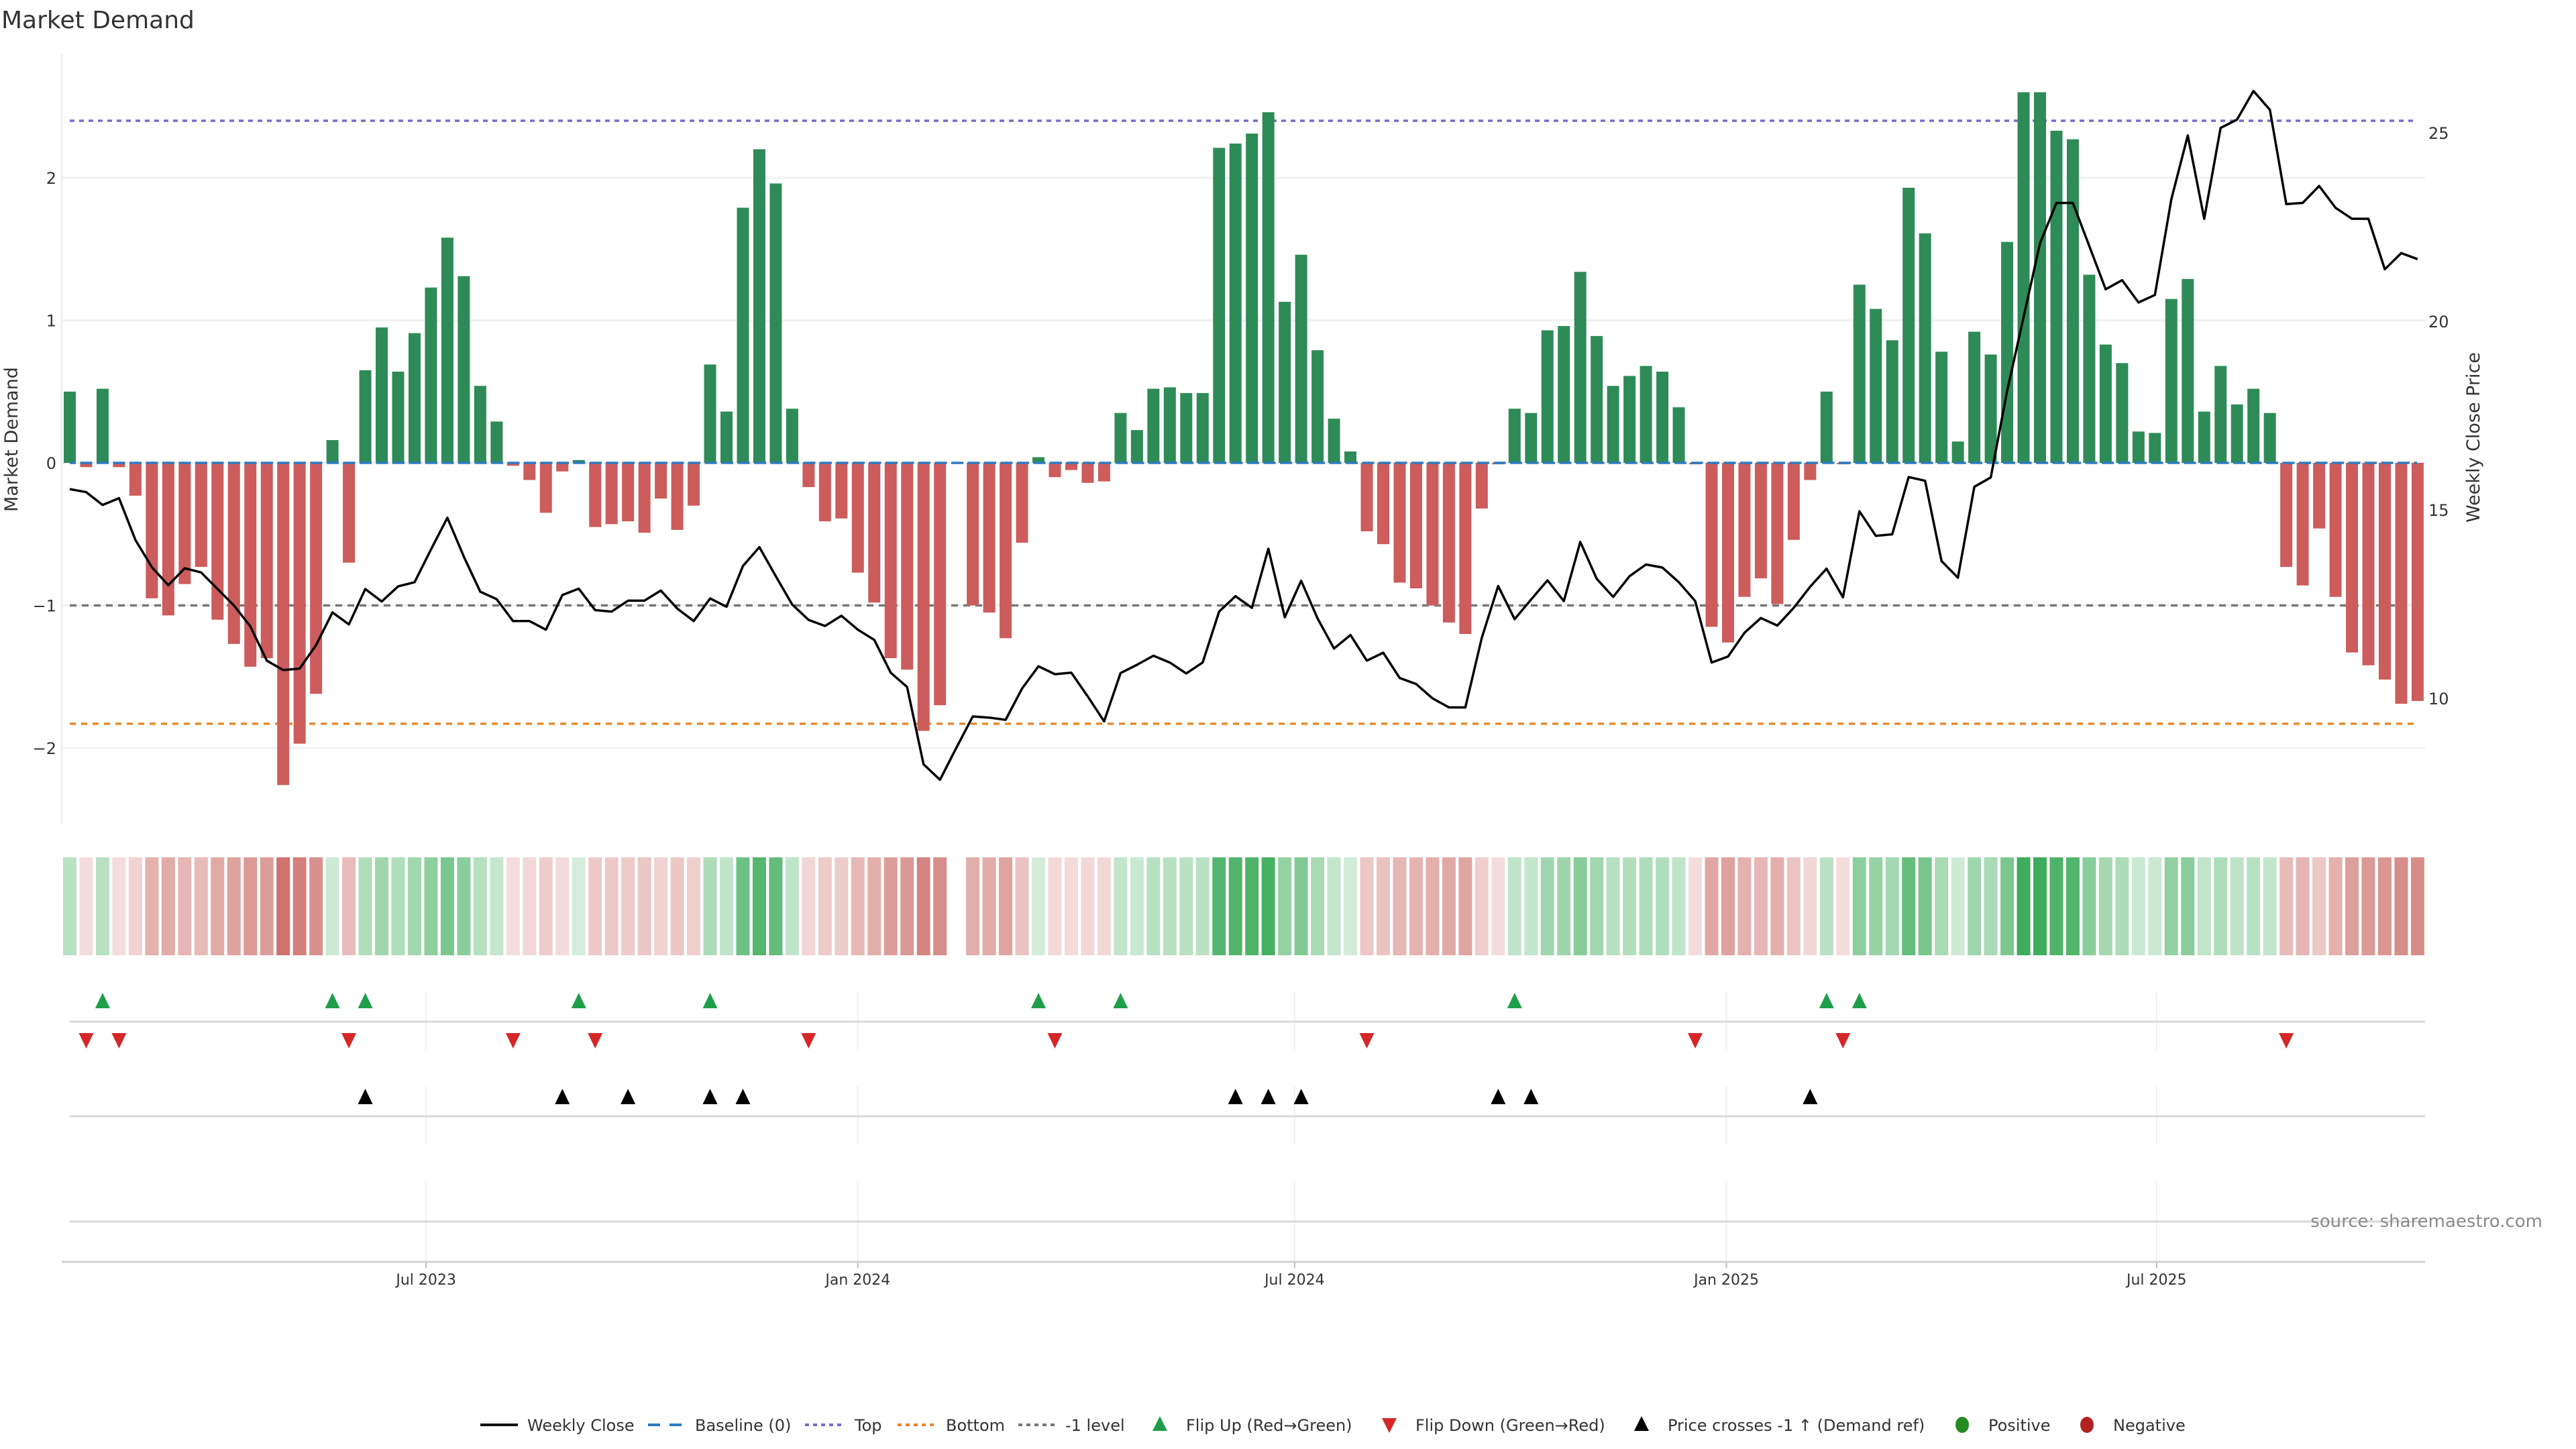  I want to click on legend-label: Negative, so click(2149, 1425).